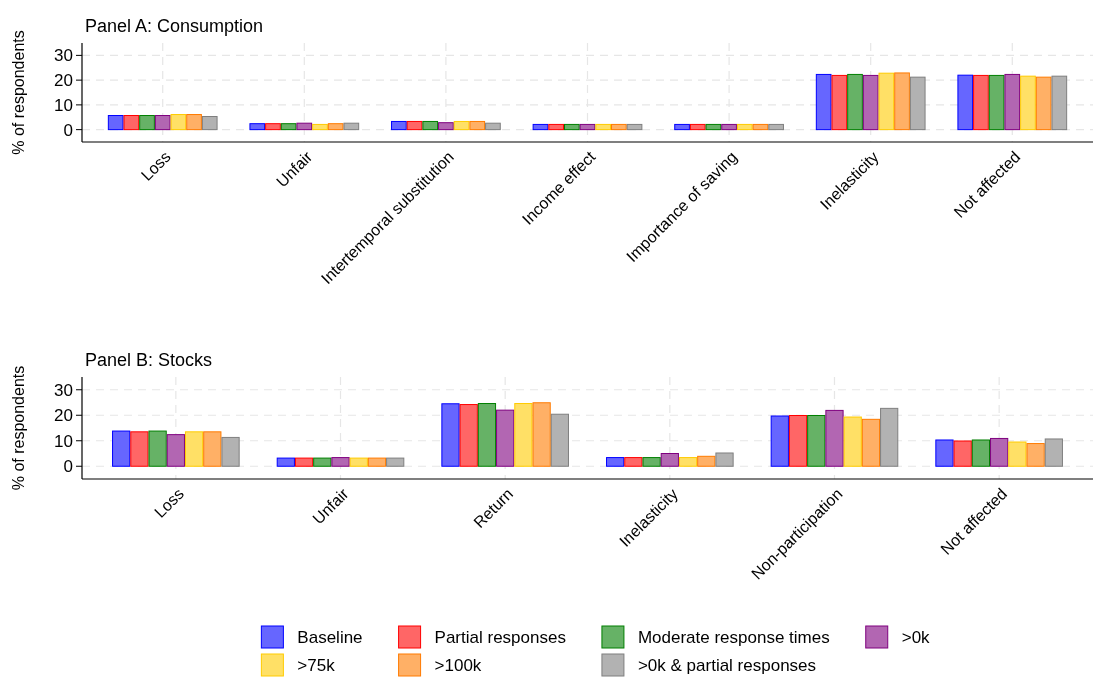 The image size is (1100, 680). I want to click on legend-label: Partial responses, so click(500, 637).